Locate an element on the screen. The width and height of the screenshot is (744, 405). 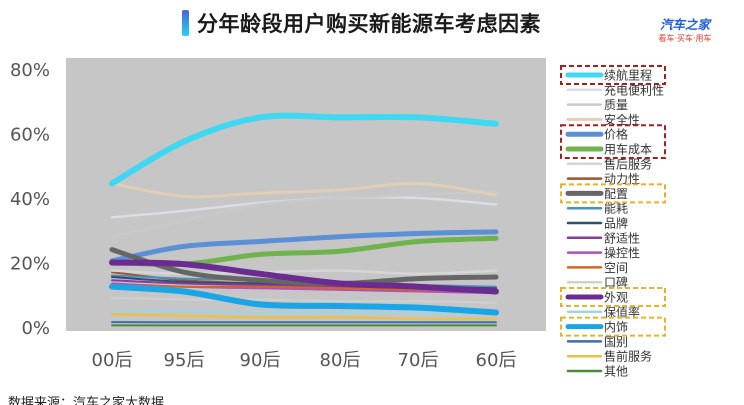
legend-label: 续航里程 is located at coordinates (628, 75).